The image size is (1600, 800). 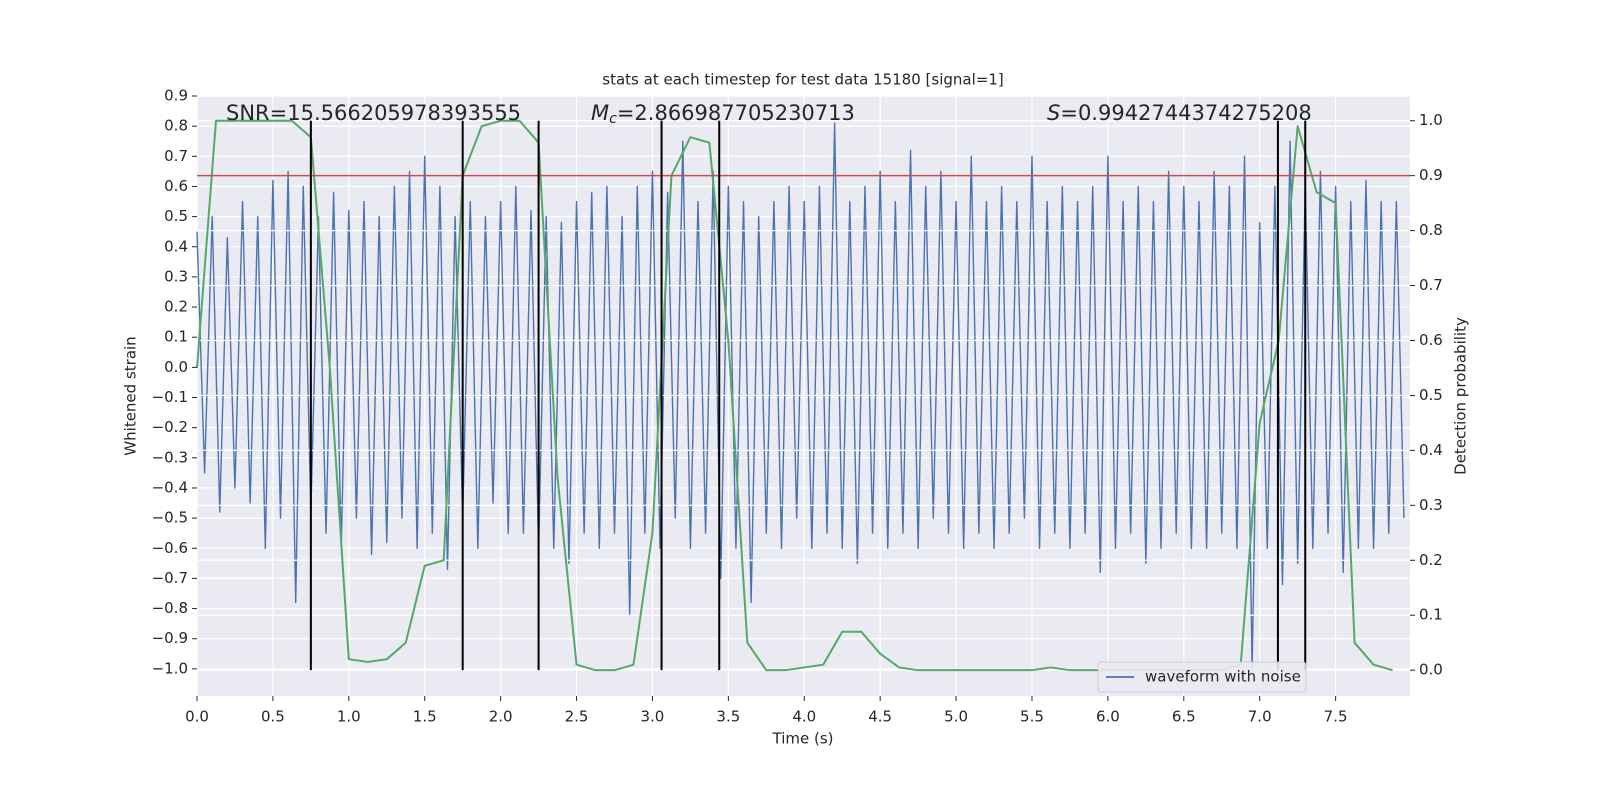 I want to click on y-tick-label: 0.6, so click(x=176, y=186).